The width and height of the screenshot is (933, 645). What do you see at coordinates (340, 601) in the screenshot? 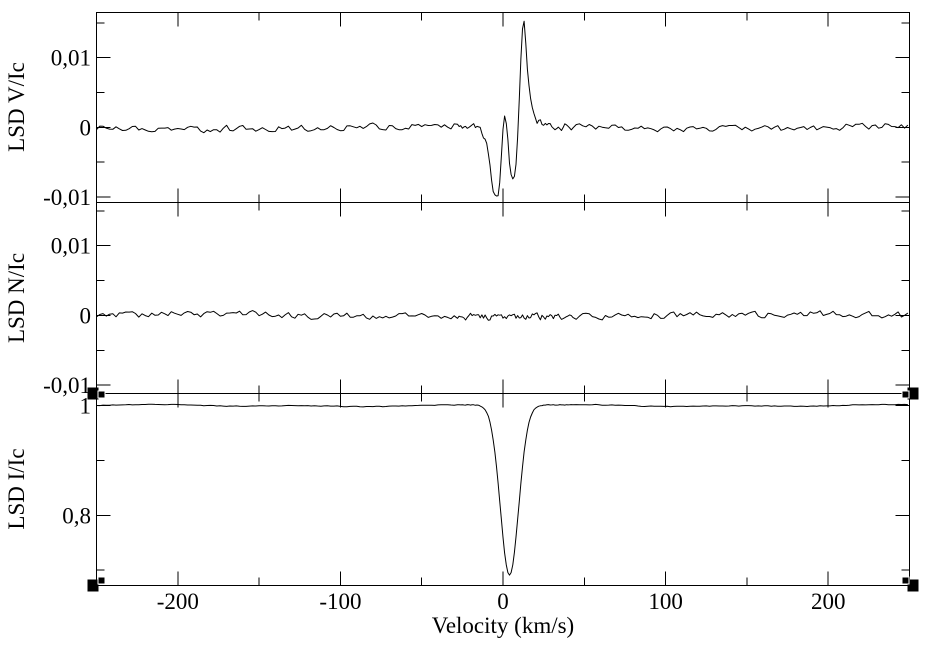
I see `x-tick-label: -100` at bounding box center [340, 601].